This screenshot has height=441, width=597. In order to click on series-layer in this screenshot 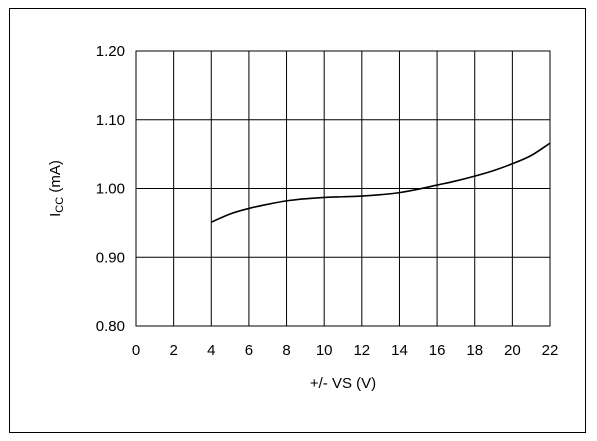, I will do `click(380, 182)`.